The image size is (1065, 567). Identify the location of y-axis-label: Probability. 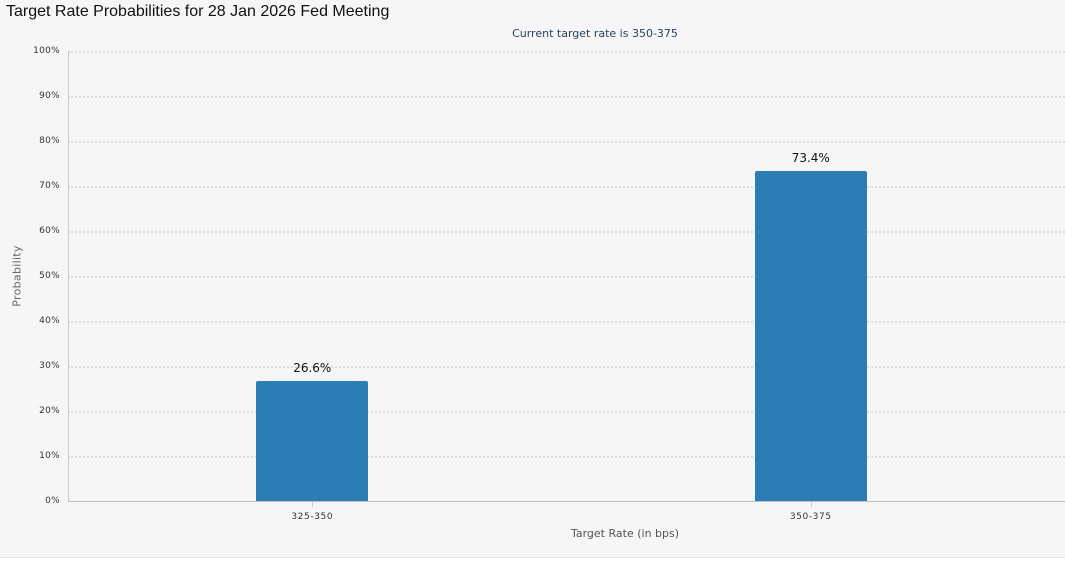
(17, 276).